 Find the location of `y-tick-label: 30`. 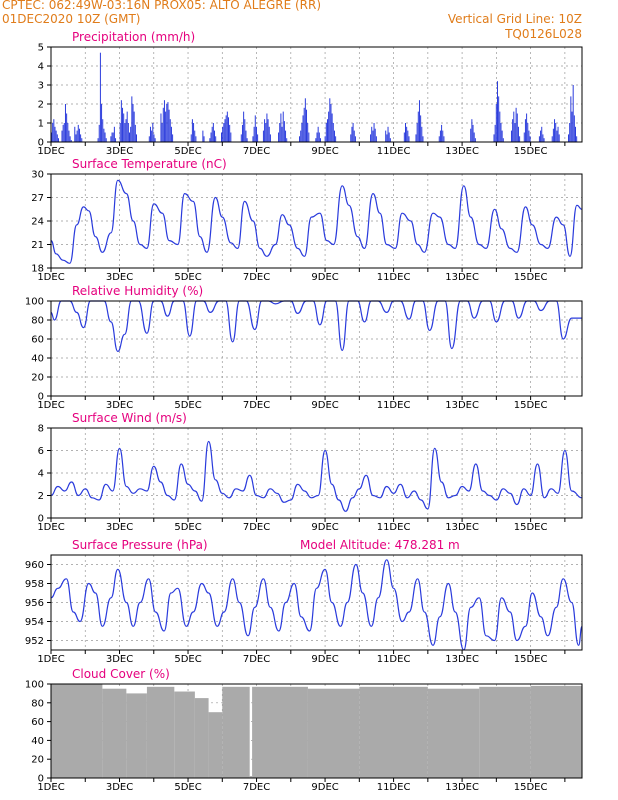

y-tick-label: 30 is located at coordinates (37, 175).